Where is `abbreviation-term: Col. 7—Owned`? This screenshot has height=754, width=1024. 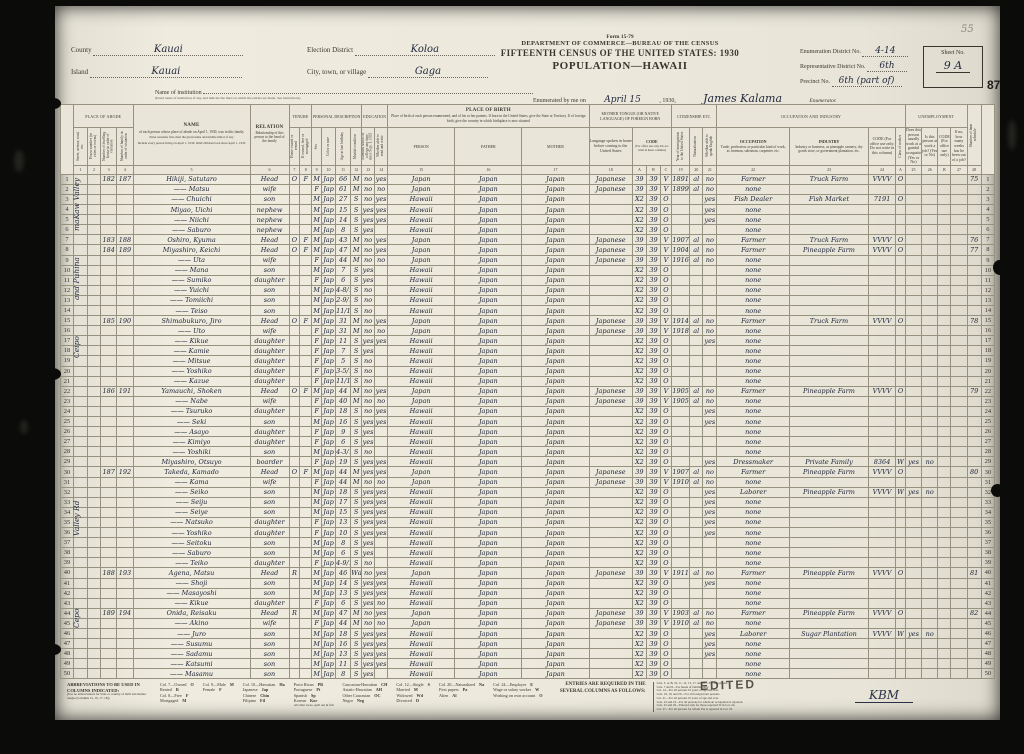 abbreviation-term: Col. 7—Owned is located at coordinates (173, 684).